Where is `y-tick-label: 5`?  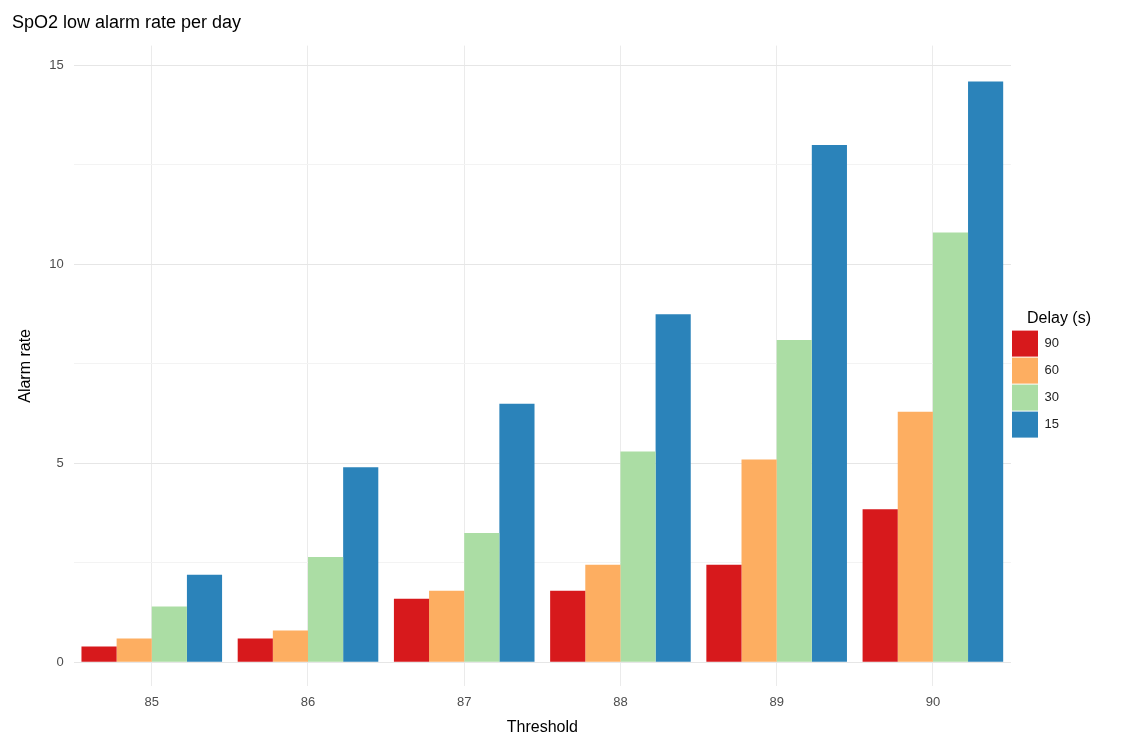
y-tick-label: 5 is located at coordinates (60, 462).